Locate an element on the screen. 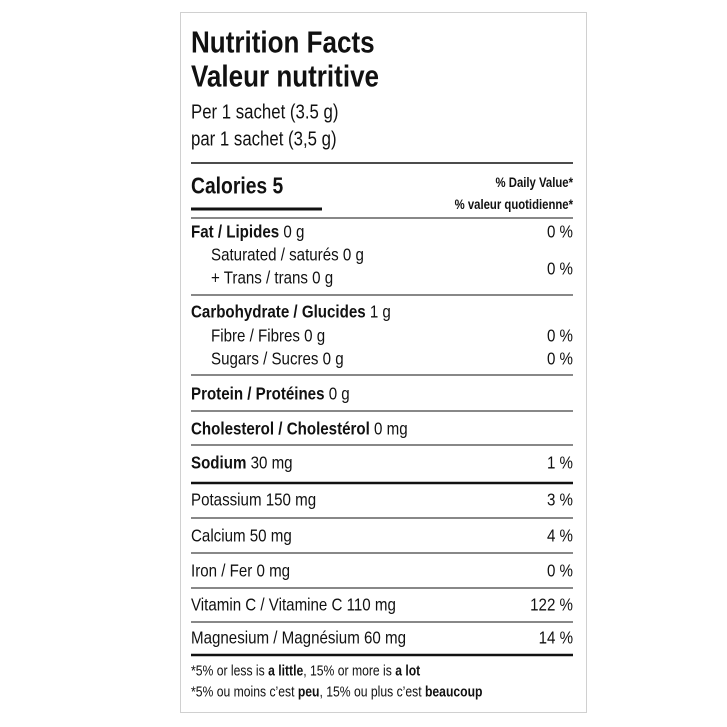  footnote-part: , 15% or more is is located at coordinates (349, 670).